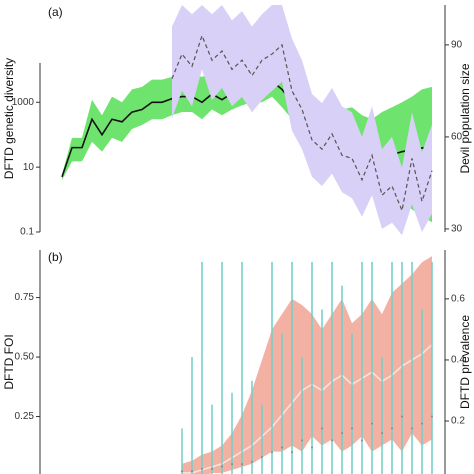  What do you see at coordinates (29, 167) in the screenshot?
I see `y-tick-label: 10` at bounding box center [29, 167].